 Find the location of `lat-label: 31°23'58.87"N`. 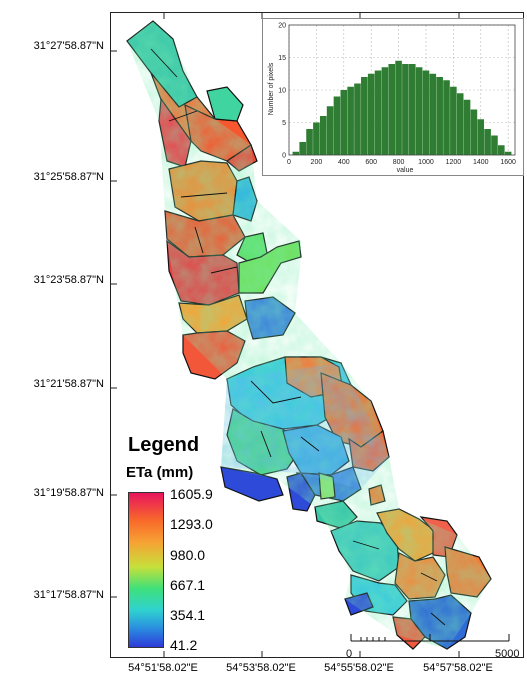

lat-label: 31°23'58.87"N is located at coordinates (68, 280).